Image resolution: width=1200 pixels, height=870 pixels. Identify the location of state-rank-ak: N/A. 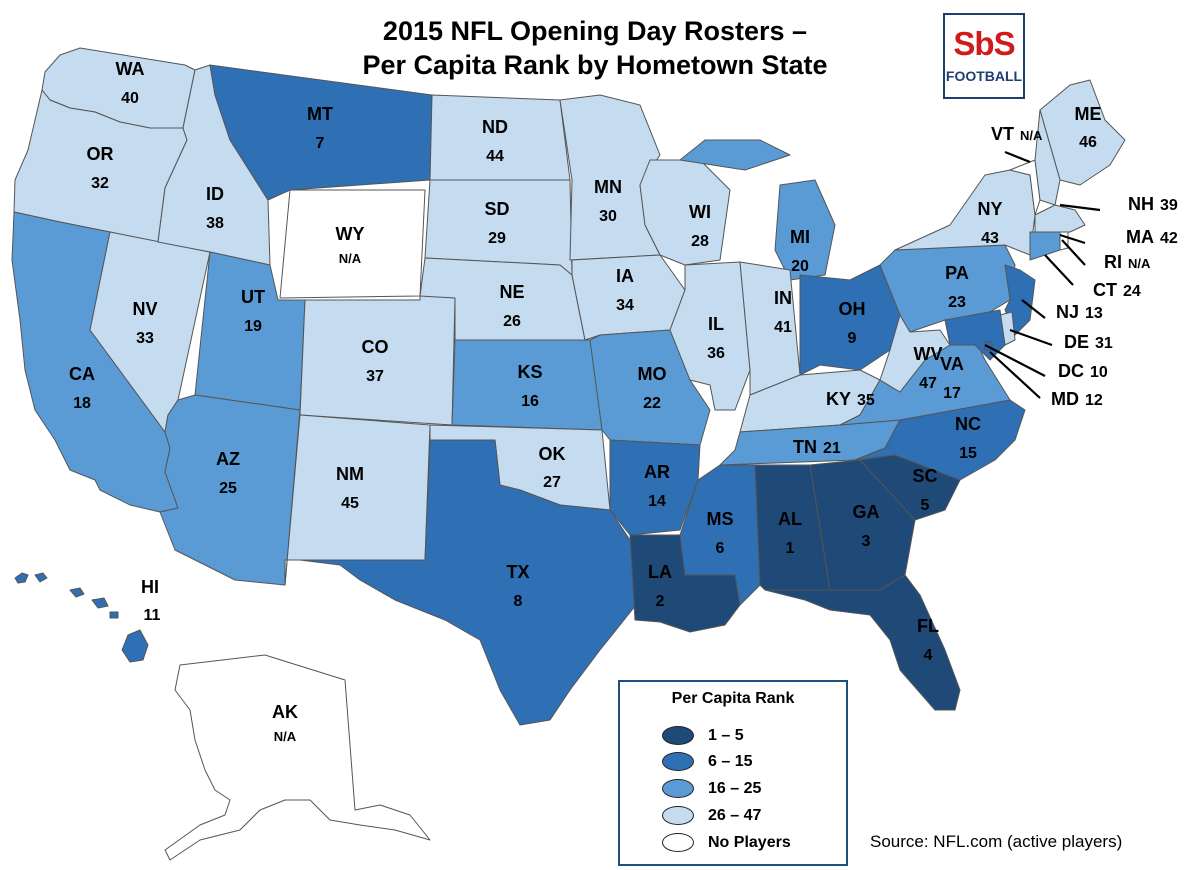
(285, 736).